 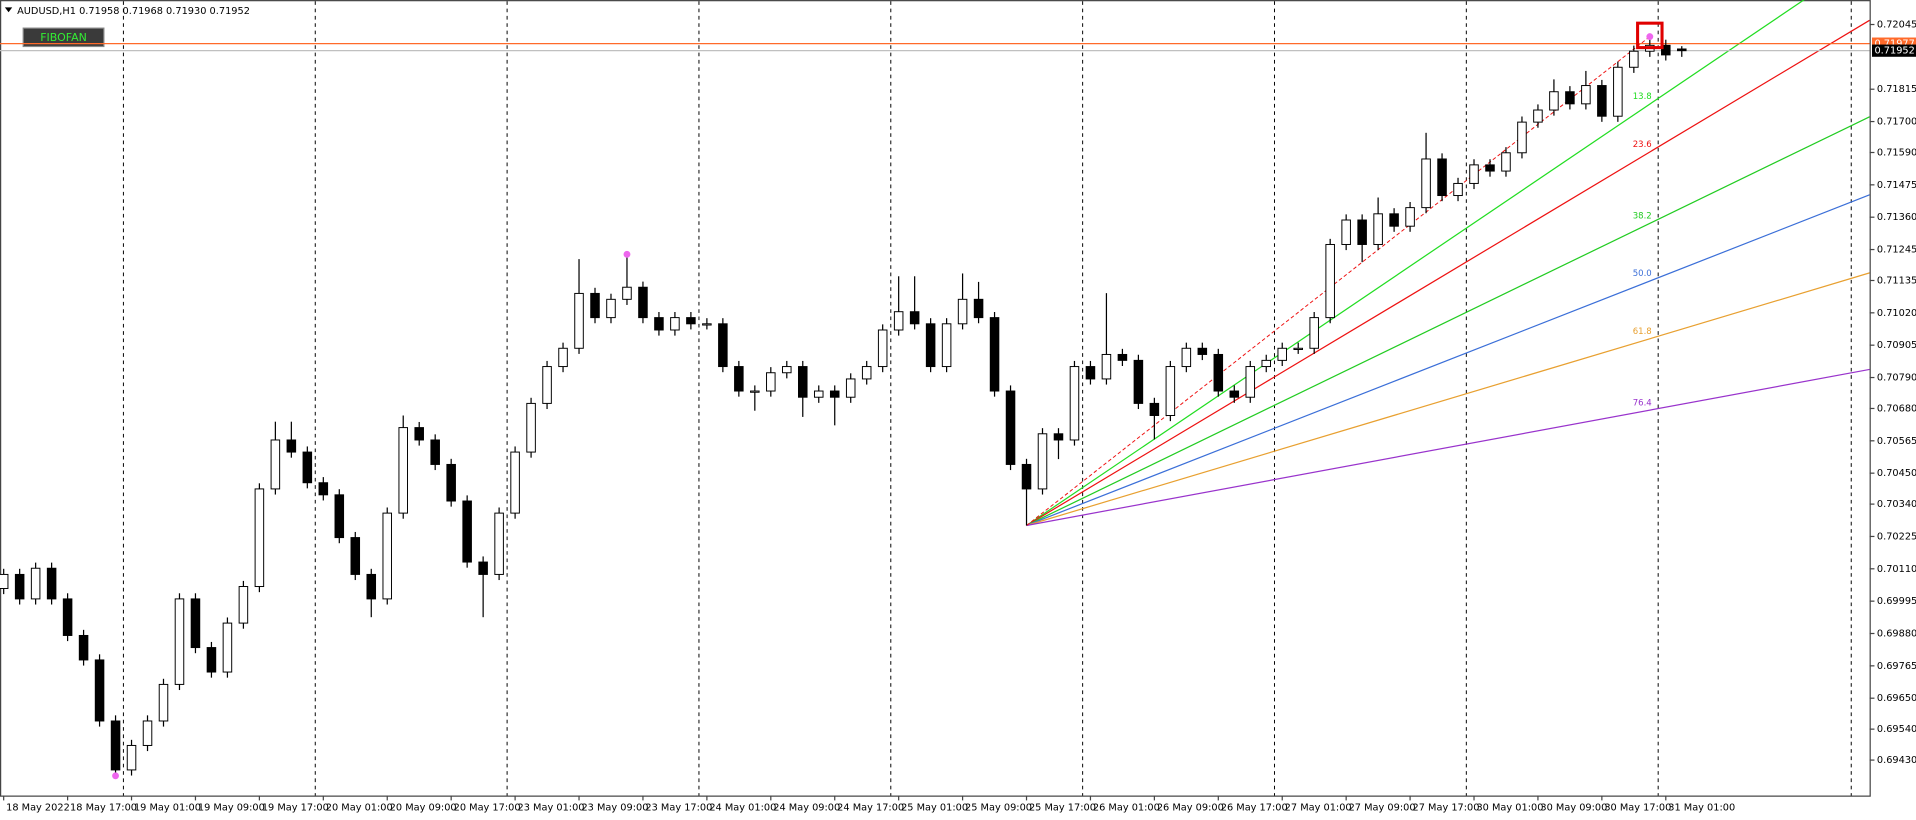 What do you see at coordinates (1896, 698) in the screenshot?
I see `y-tick-label: 0.69650` at bounding box center [1896, 698].